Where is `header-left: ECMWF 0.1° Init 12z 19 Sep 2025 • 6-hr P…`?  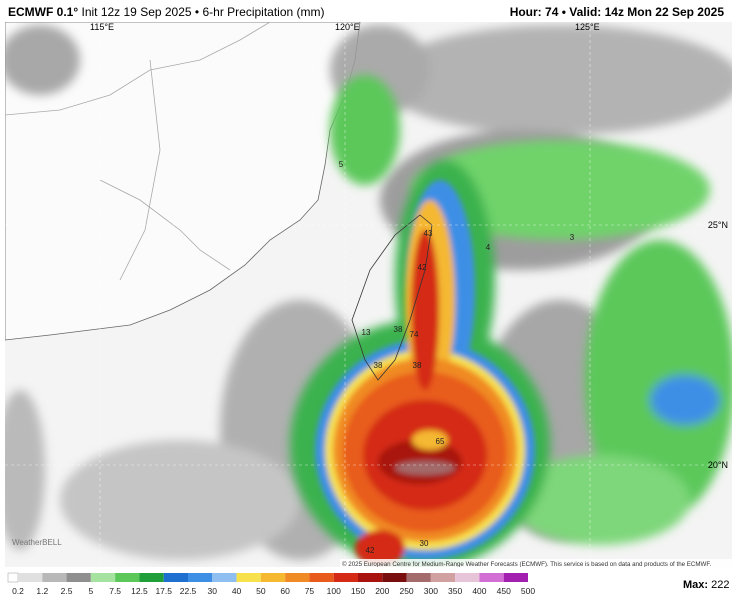
header-left: ECMWF 0.1° Init 12z 19 Sep 2025 • 6-hr P… is located at coordinates (166, 12).